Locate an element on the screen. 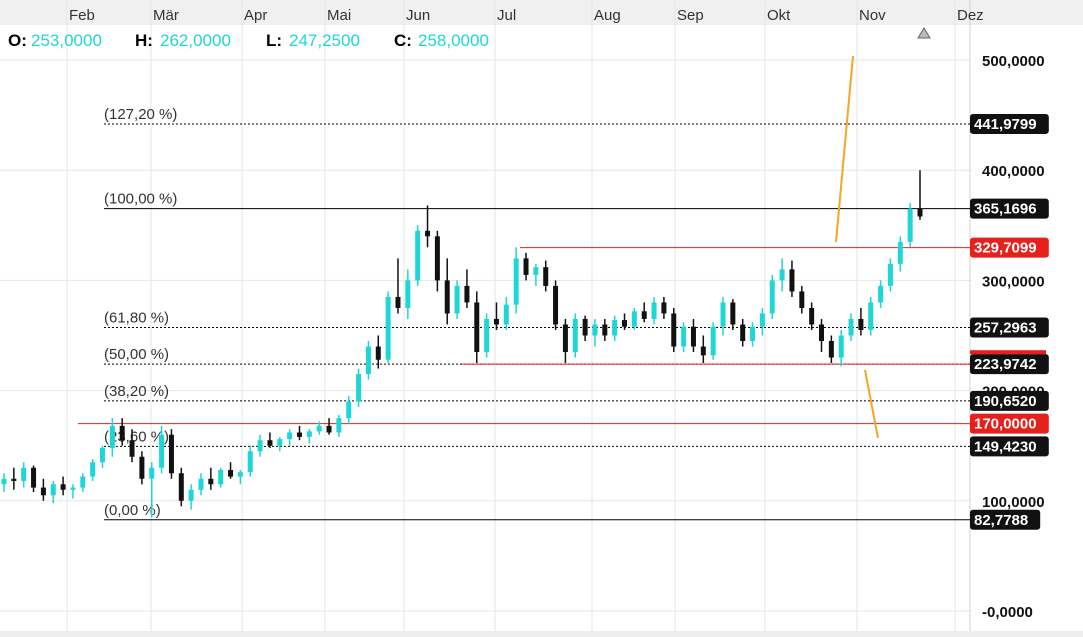  low-value: 247,2500 is located at coordinates (324, 40).